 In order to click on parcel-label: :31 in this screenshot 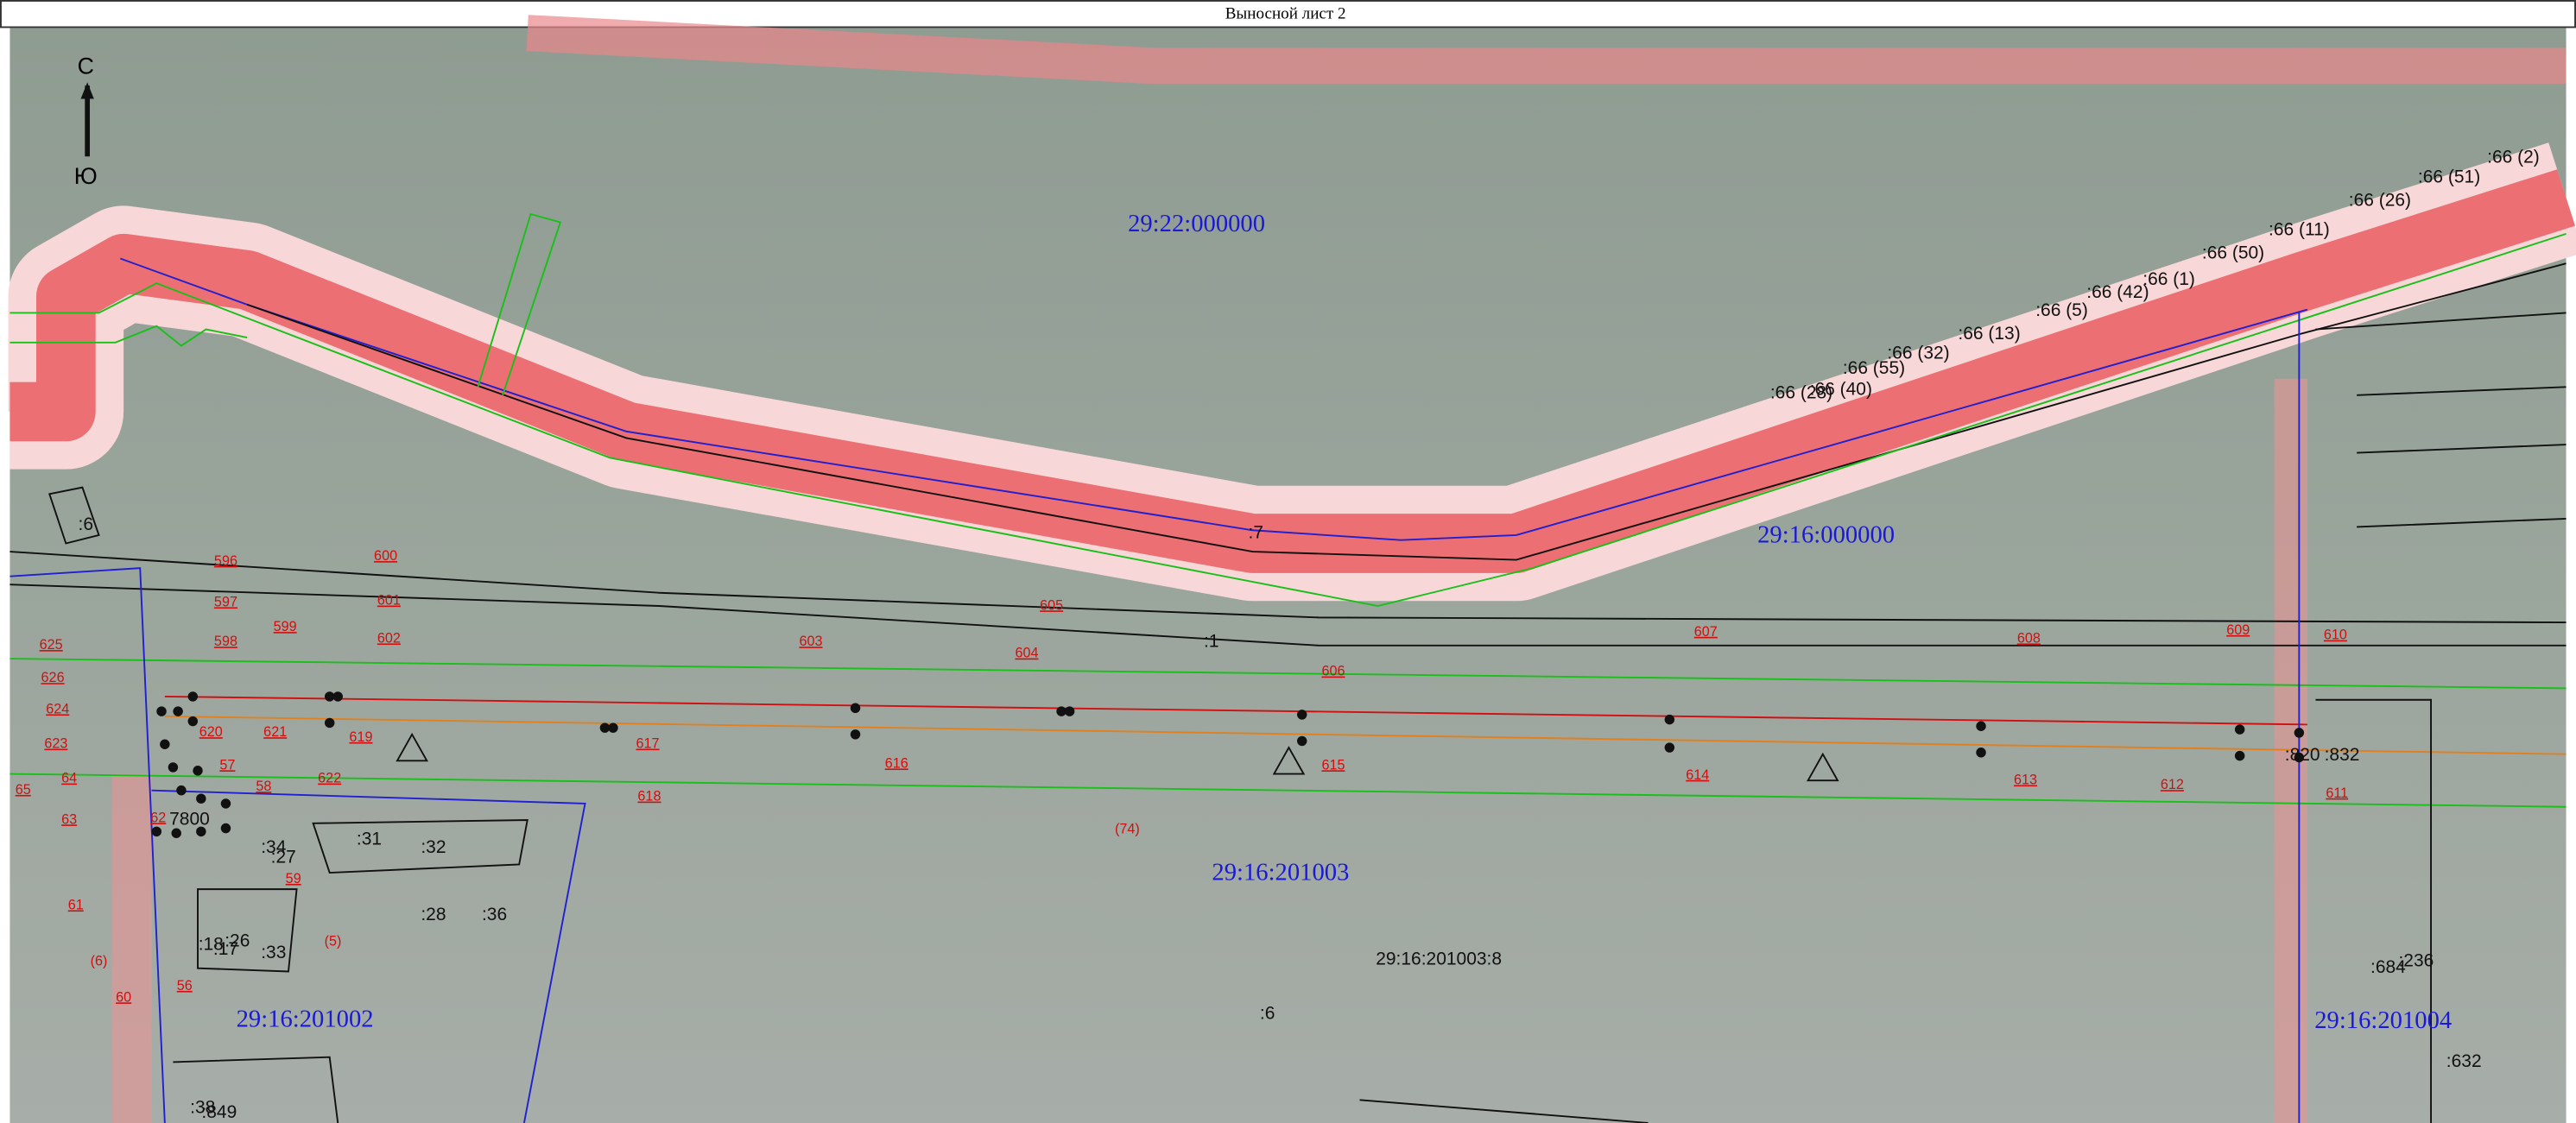, I will do `click(369, 839)`.